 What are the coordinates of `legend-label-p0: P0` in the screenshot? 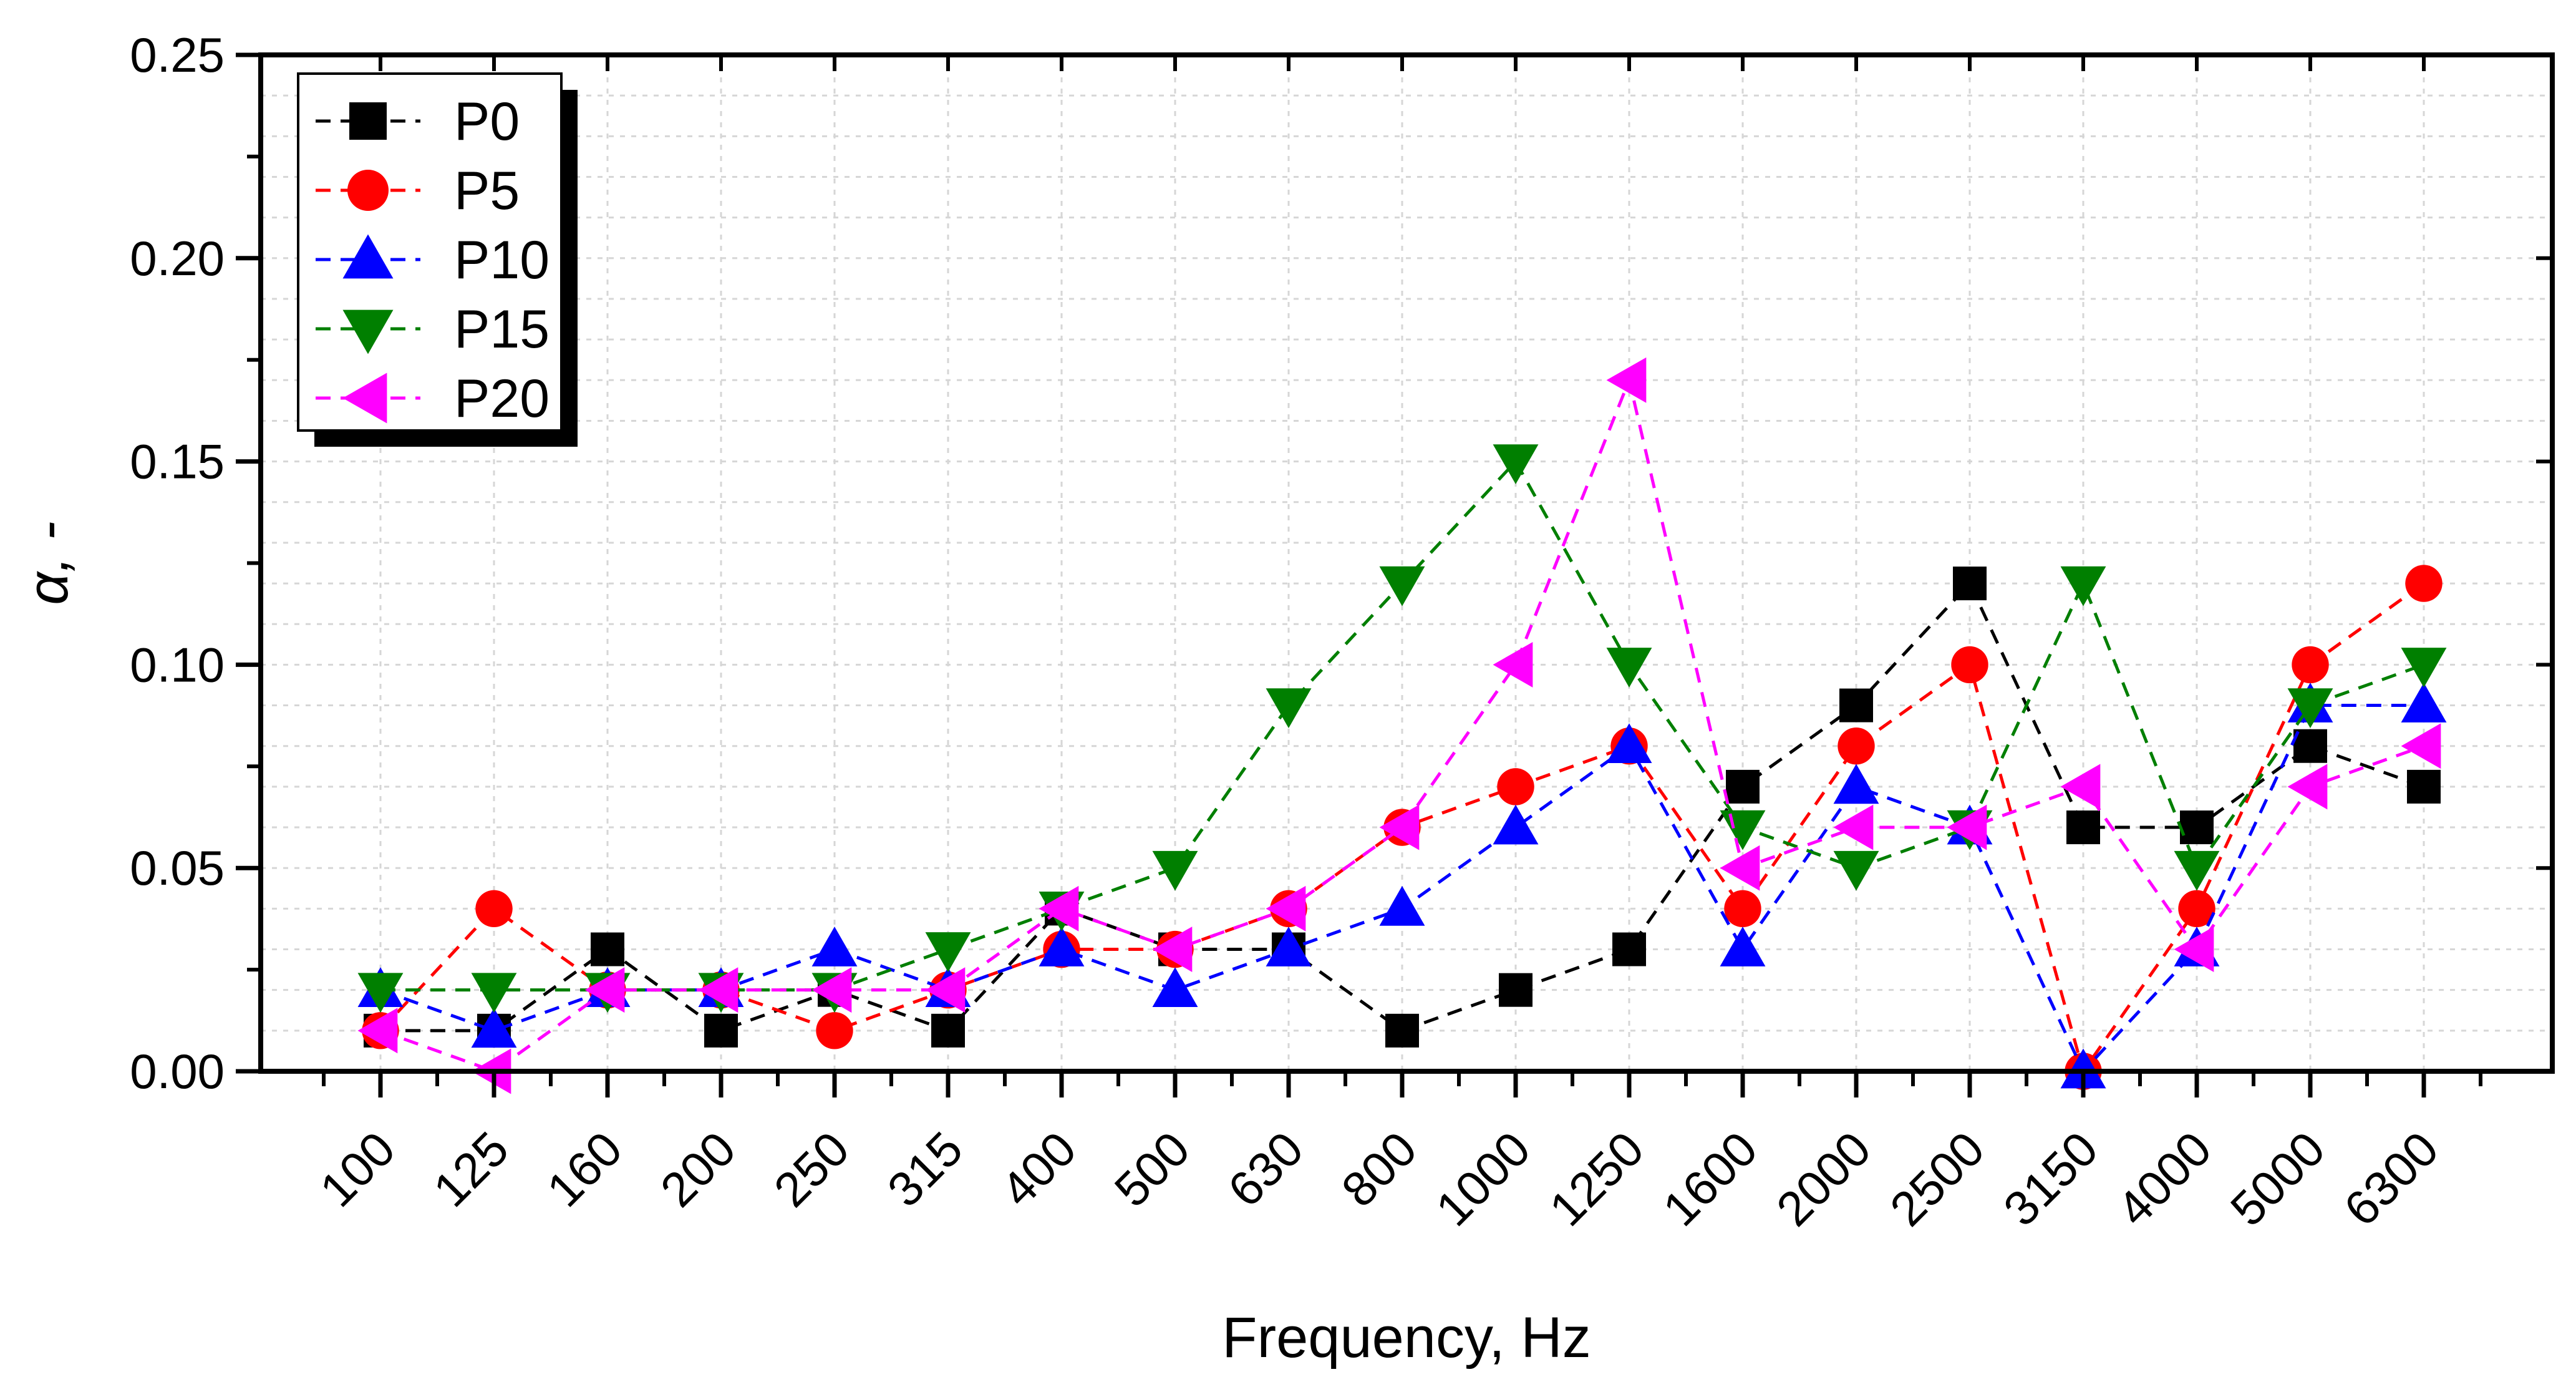 It's located at (487, 122).